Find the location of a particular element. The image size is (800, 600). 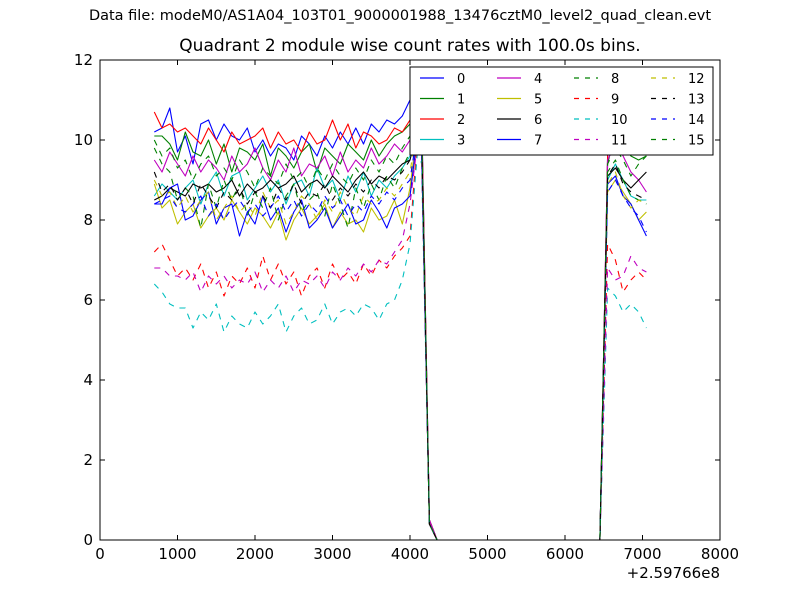

legend-label-2: 2 is located at coordinates (461, 120).